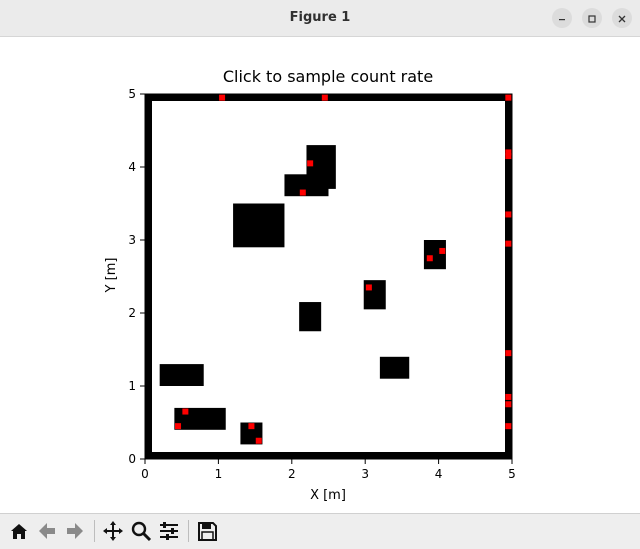 The image size is (640, 549). I want to click on y-tick-label: 3, so click(132, 240).